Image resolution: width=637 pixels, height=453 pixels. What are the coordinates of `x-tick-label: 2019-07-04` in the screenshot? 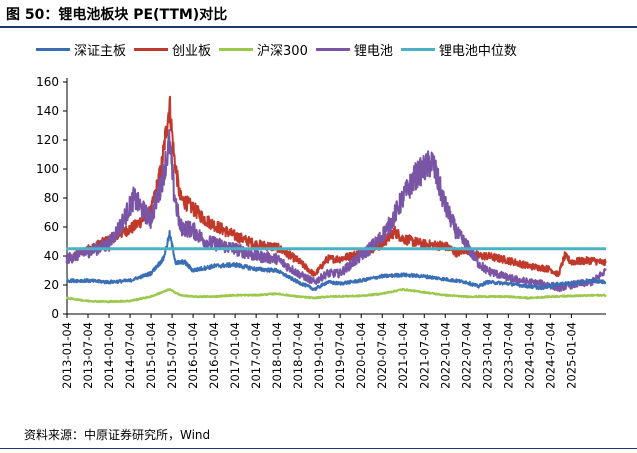 It's located at (340, 355).